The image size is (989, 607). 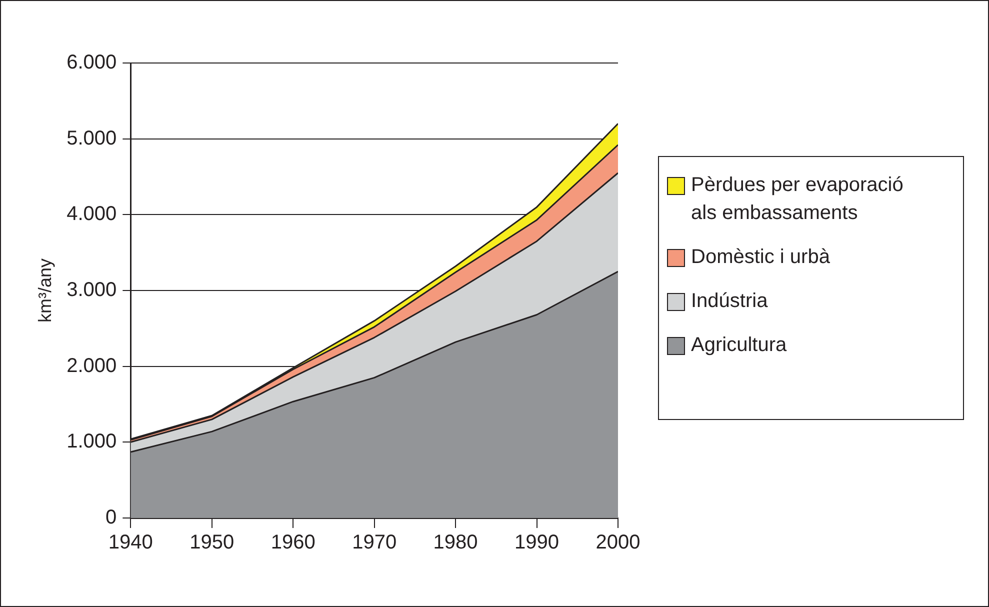 What do you see at coordinates (91, 138) in the screenshot?
I see `y-tick-label: 5.000` at bounding box center [91, 138].